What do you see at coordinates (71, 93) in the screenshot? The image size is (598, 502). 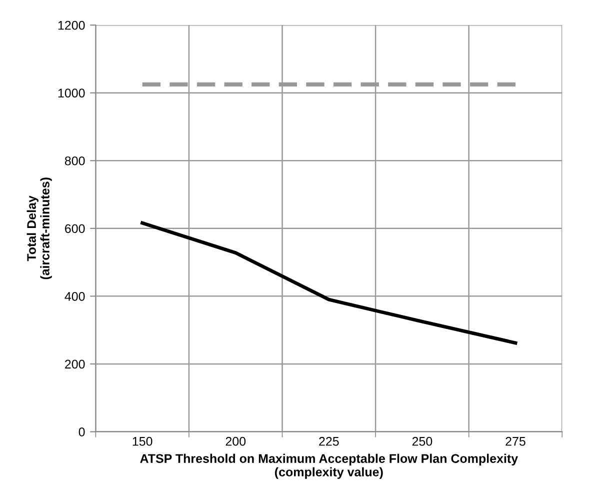 I see `y-tick-label: 1000` at bounding box center [71, 93].